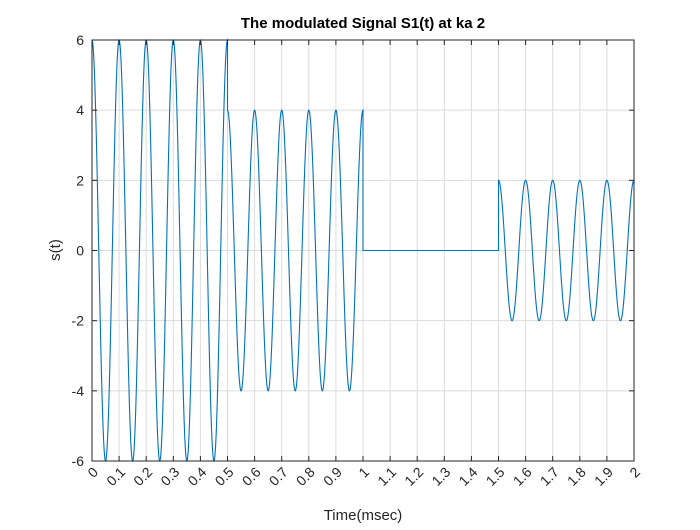 This screenshot has width=700, height=530. I want to click on y-tick-label: -4, so click(78, 391).